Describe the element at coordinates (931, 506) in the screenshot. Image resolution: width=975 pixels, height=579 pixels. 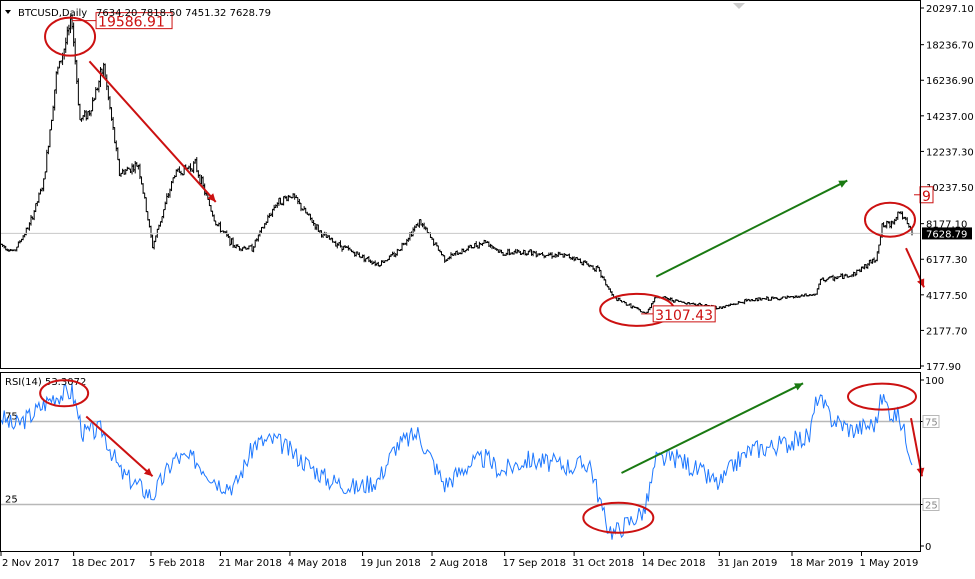
I see `rsi-tick-label: 25` at that location.